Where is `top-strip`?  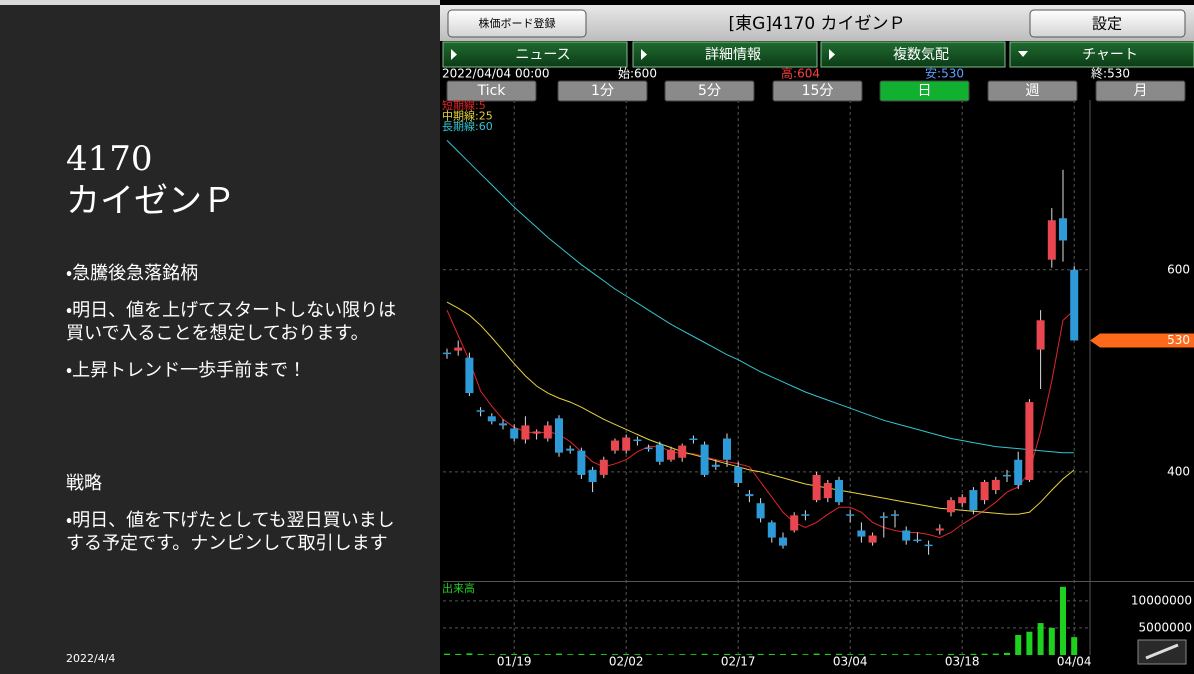 top-strip is located at coordinates (220, 2).